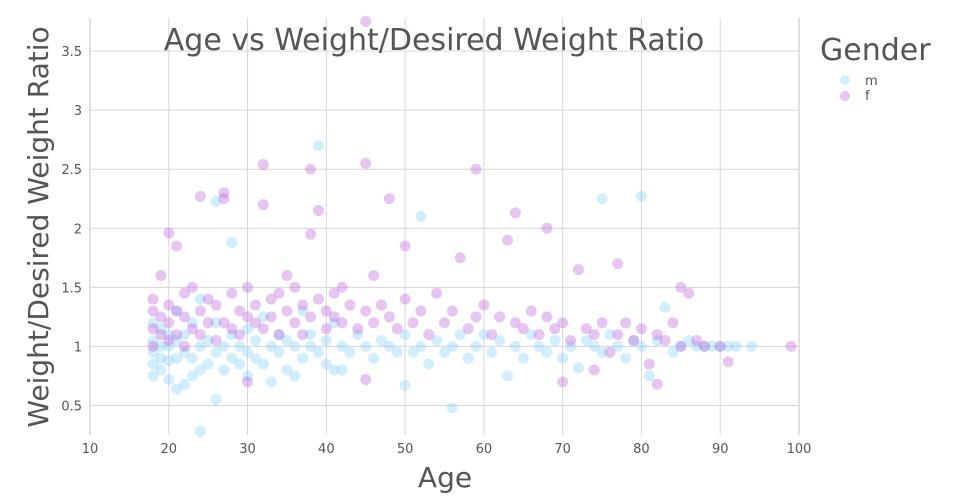 The height and width of the screenshot is (500, 960). Describe the element at coordinates (562, 449) in the screenshot. I see `x-tick-label: 70` at that location.